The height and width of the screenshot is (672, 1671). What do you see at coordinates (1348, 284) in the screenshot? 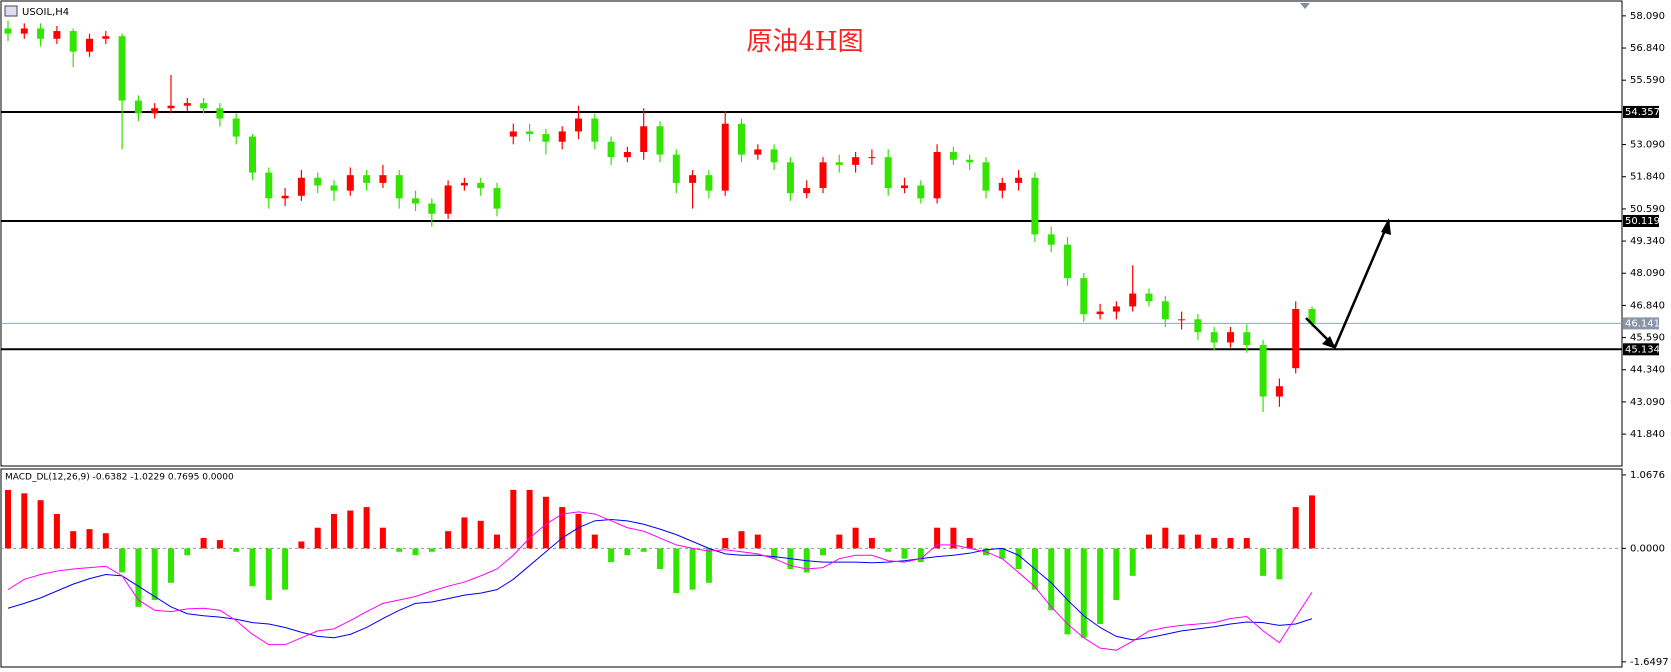
I see `annotation-arrow` at bounding box center [1348, 284].